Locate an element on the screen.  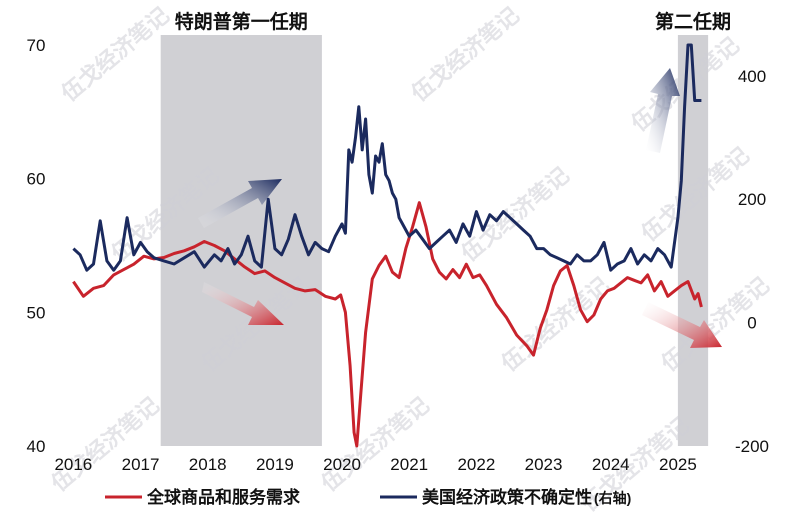
right-tick-0: 0 is located at coordinates (751, 323).